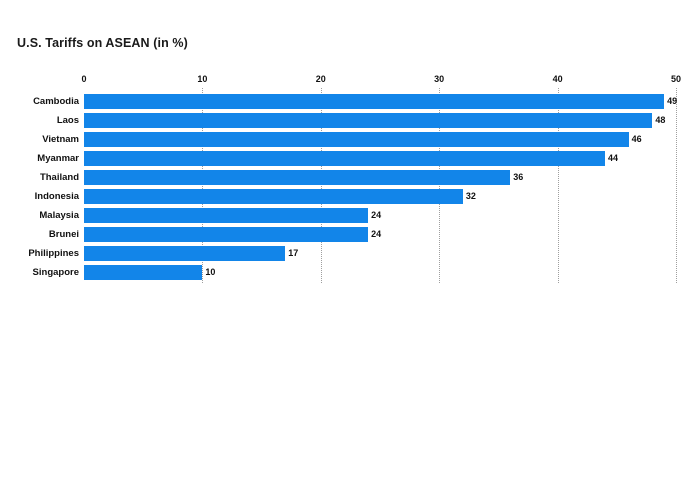 This screenshot has width=696, height=492. I want to click on x-tick-label: 0, so click(84, 79).